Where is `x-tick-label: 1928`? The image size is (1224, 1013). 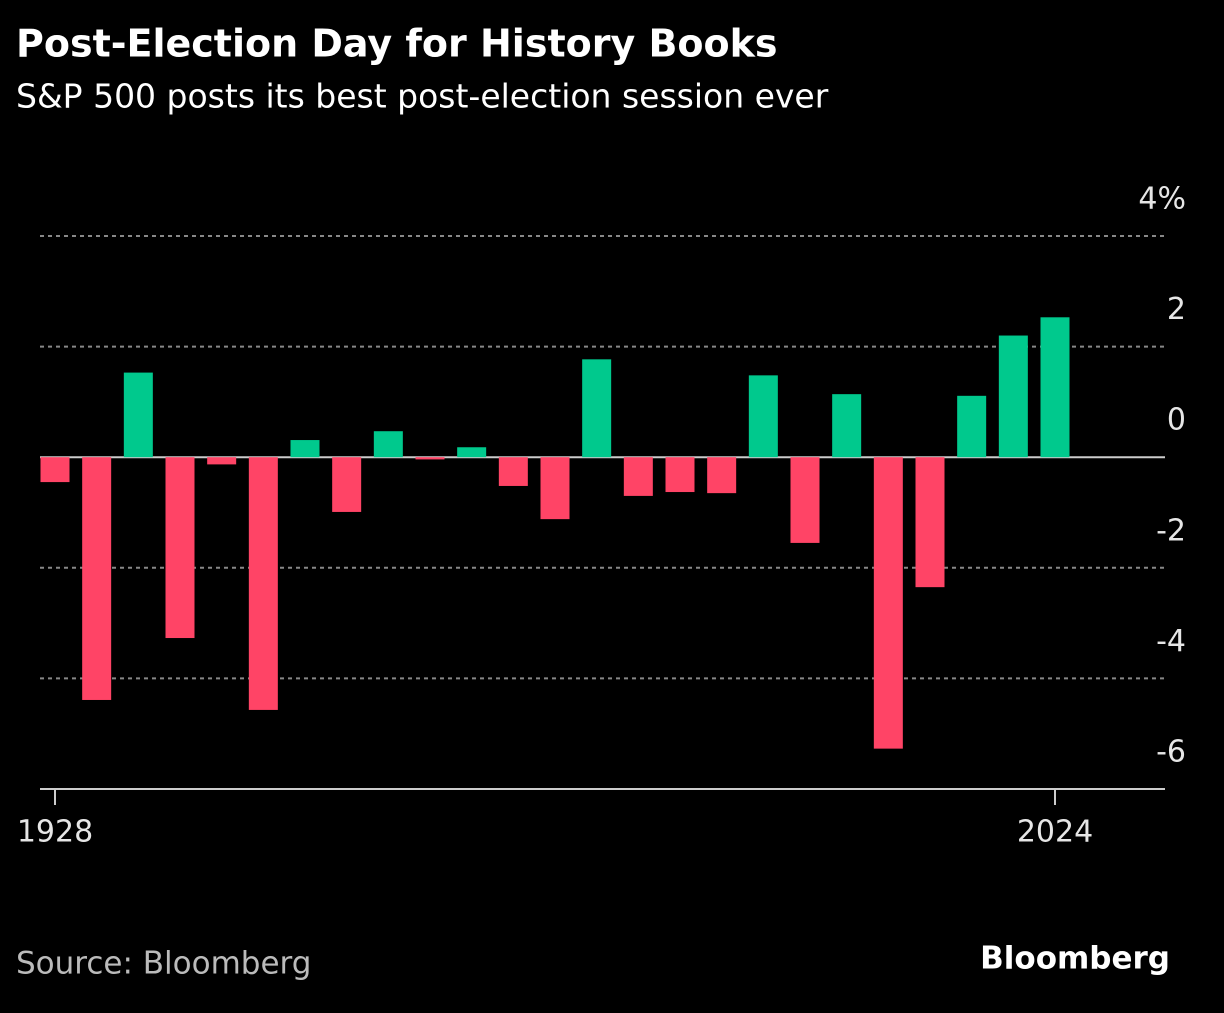 x-tick-label: 1928 is located at coordinates (55, 832).